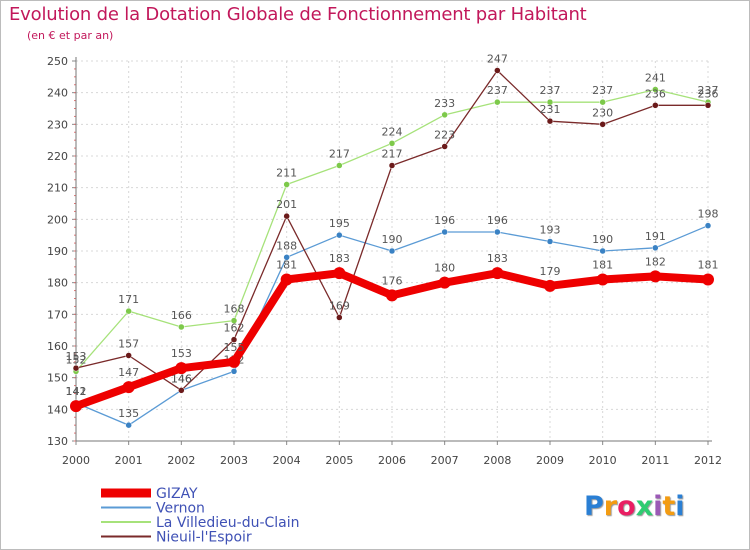  I want to click on data-label-gizay: 176, so click(392, 280).